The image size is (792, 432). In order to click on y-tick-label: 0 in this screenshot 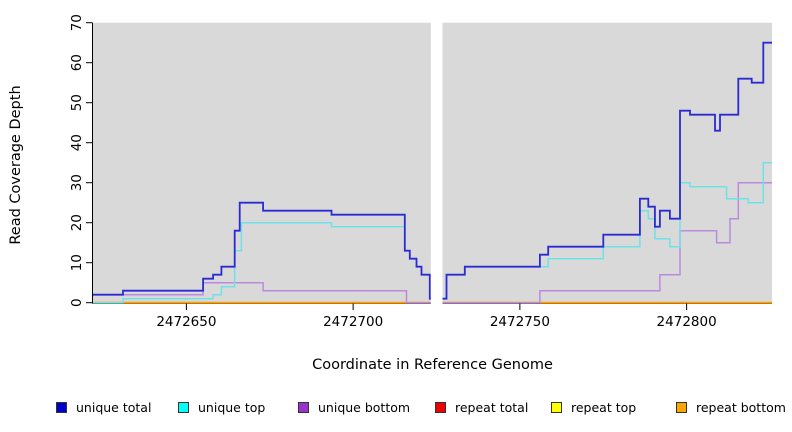, I will do `click(77, 302)`.